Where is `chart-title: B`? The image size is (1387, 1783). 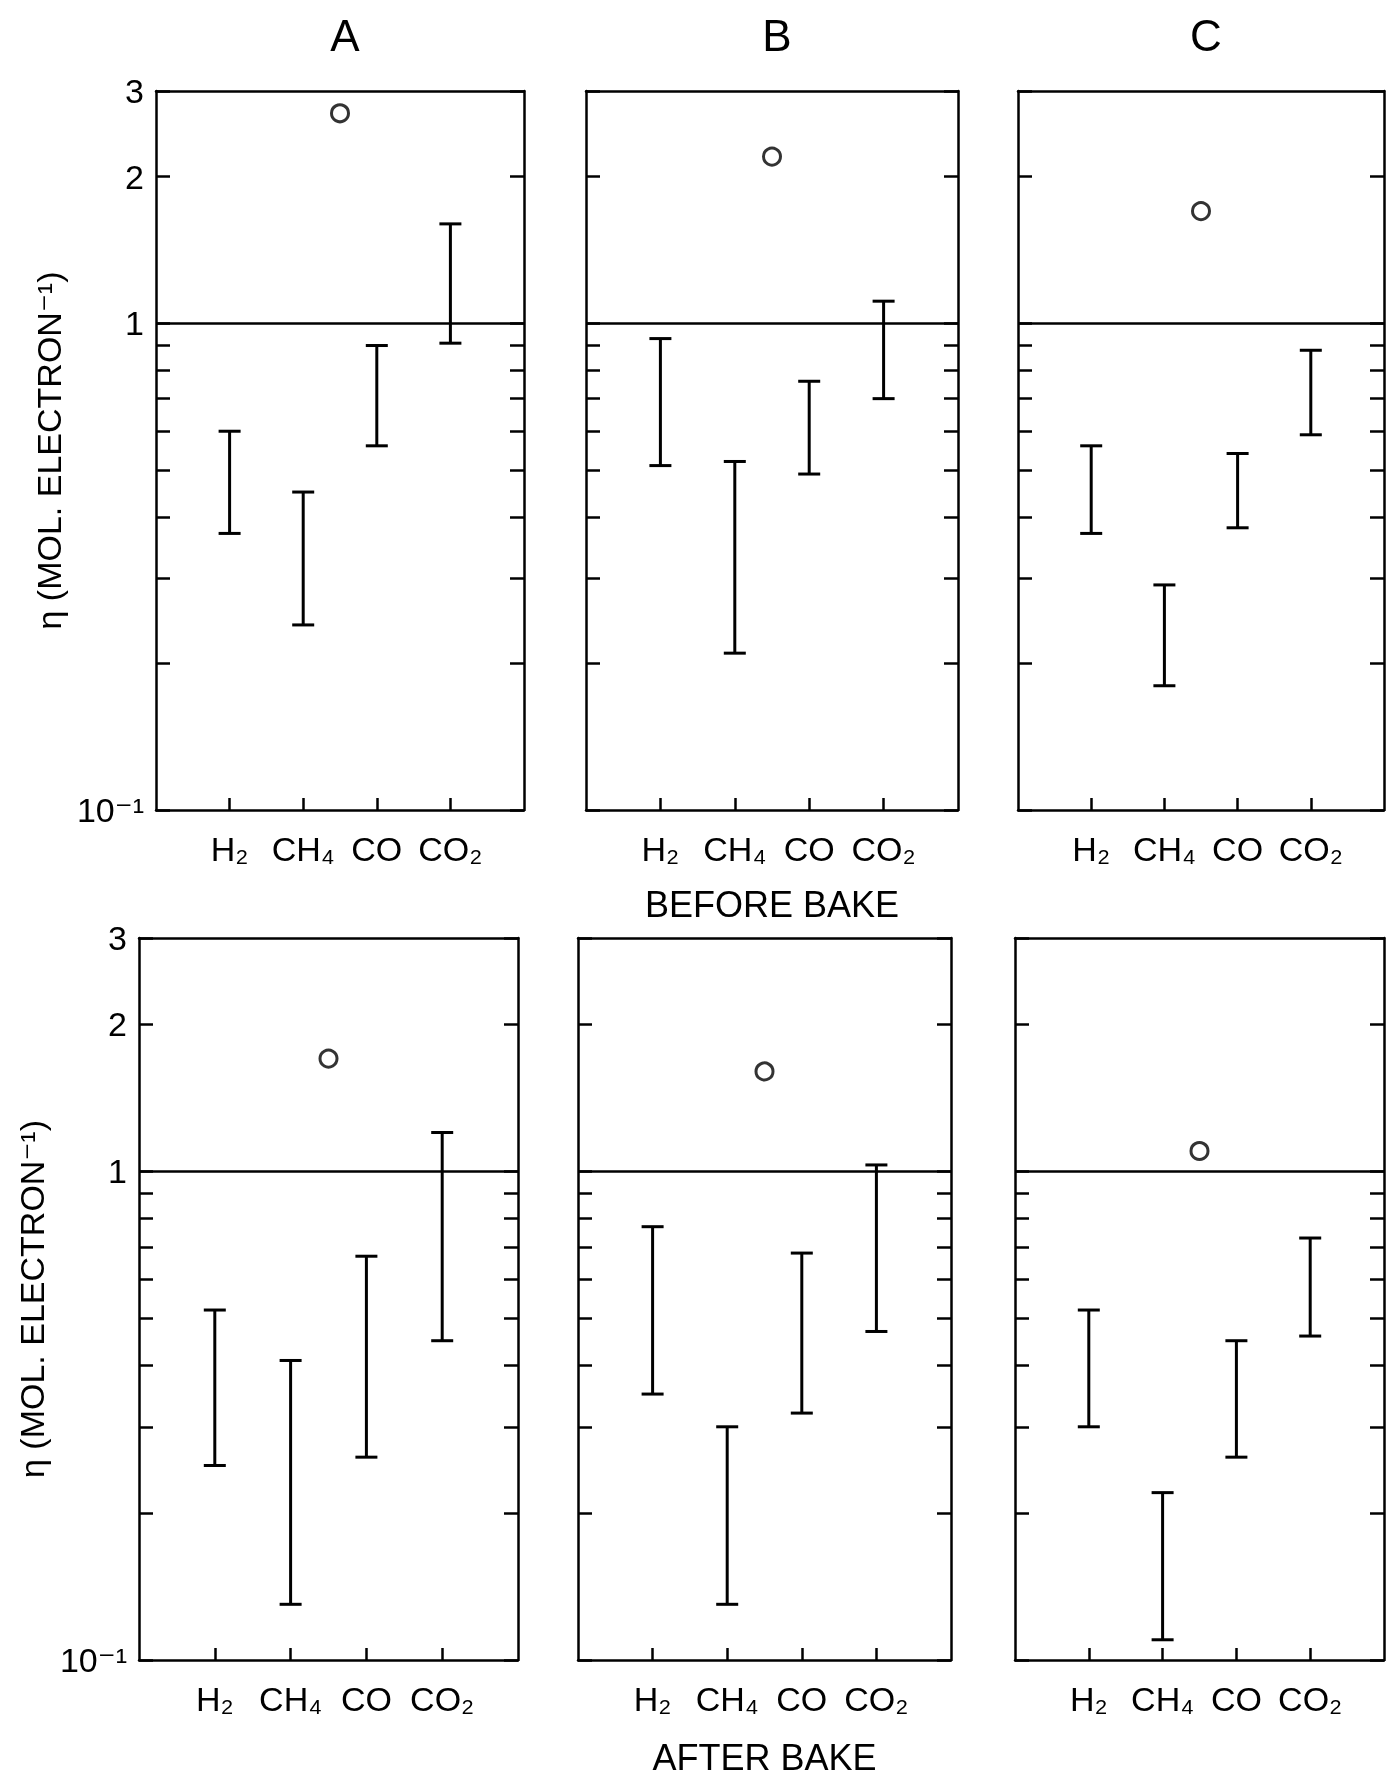
chart-title: B is located at coordinates (777, 35).